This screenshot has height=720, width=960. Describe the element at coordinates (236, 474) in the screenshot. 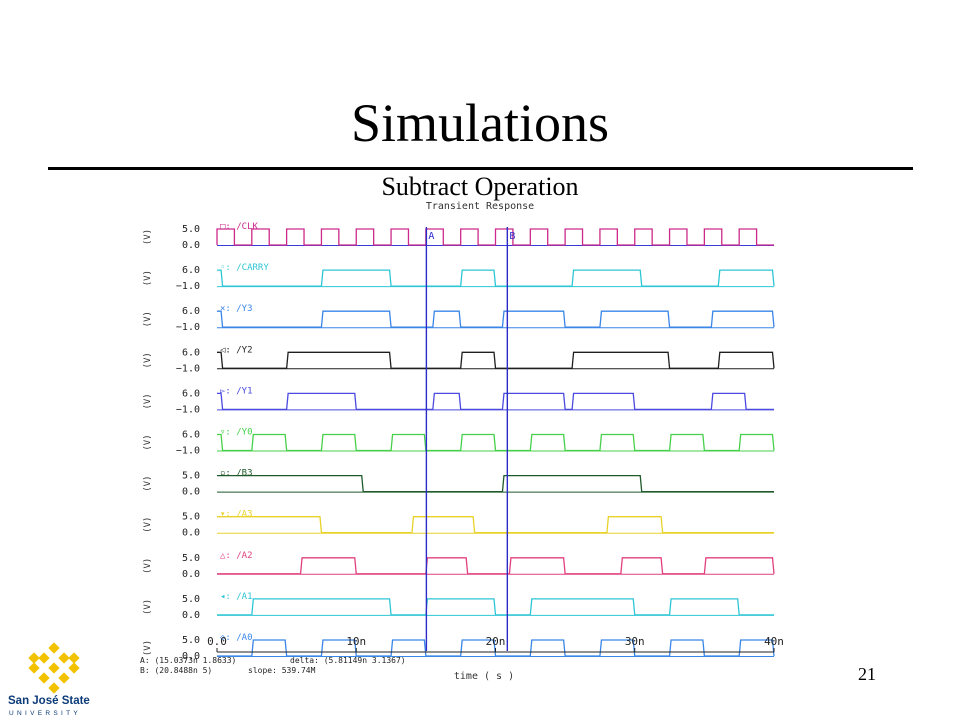

I see `series-label: ▫: /B3` at that location.